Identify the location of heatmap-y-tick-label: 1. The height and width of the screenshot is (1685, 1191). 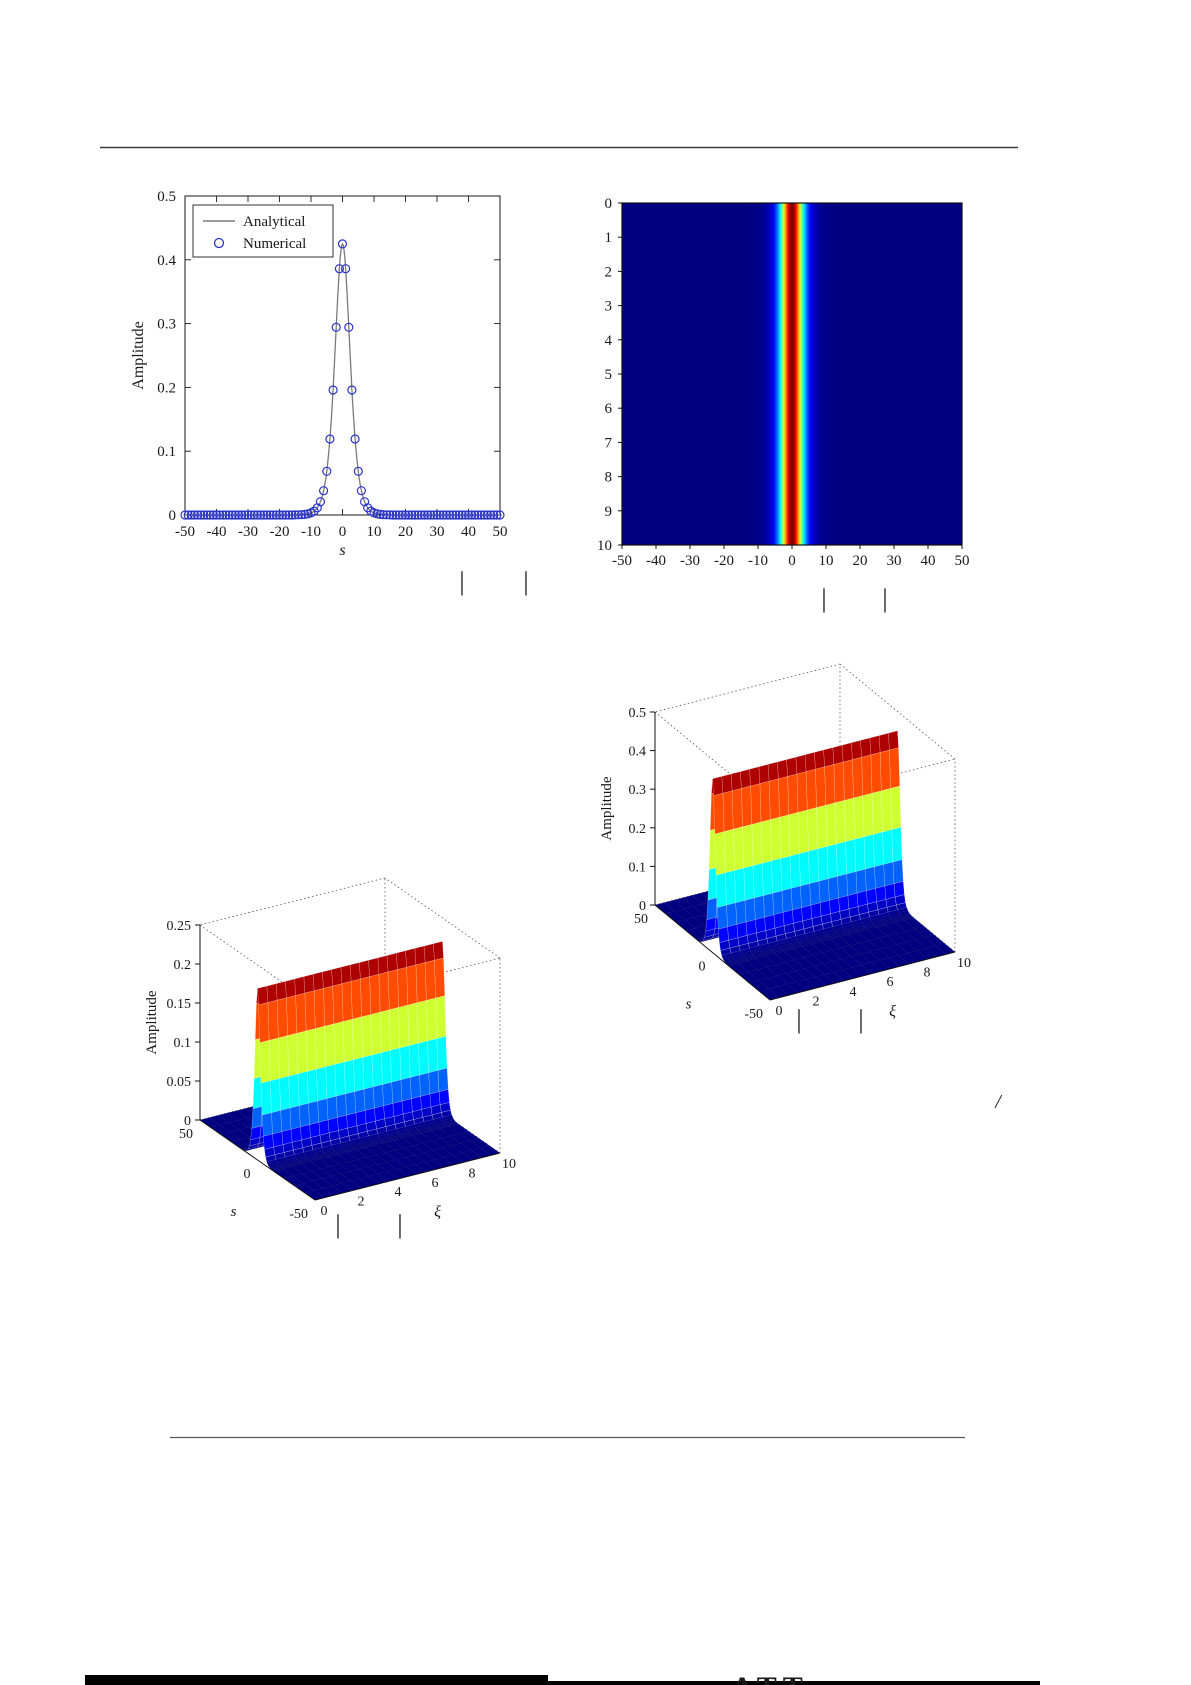
(609, 238).